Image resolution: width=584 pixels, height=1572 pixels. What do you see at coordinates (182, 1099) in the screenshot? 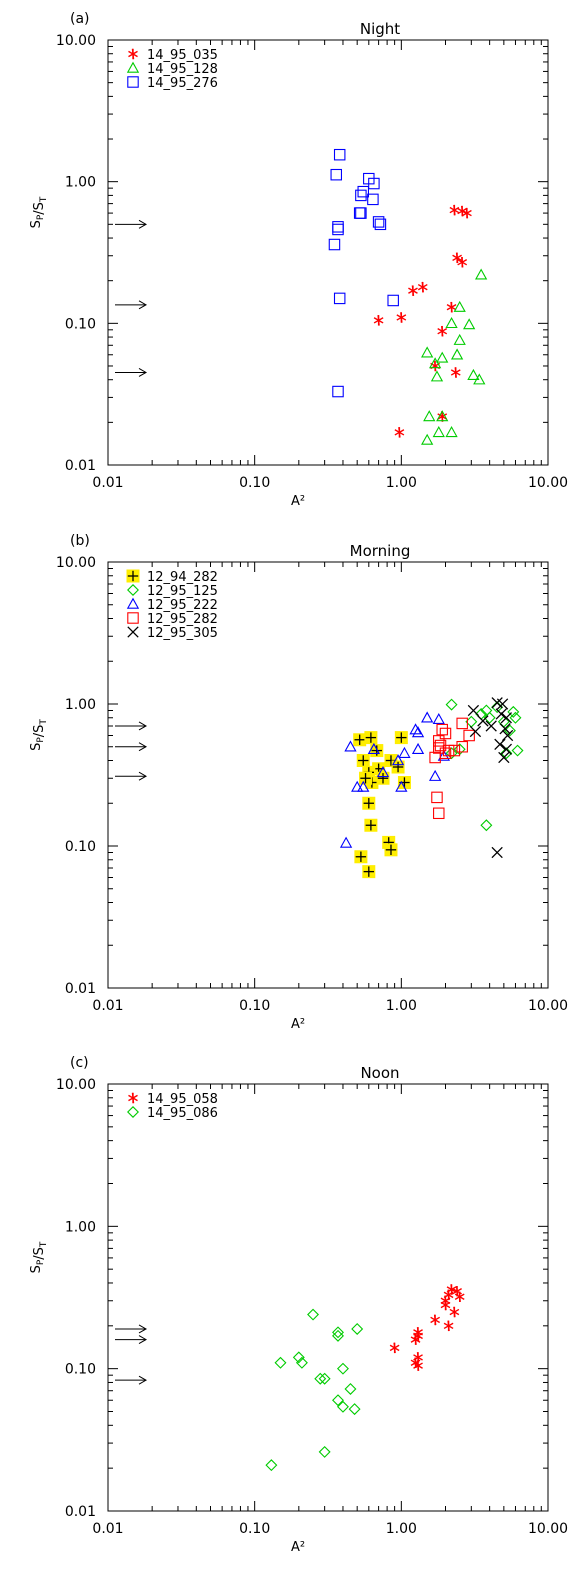
I see `legend-label: 14_95_058` at bounding box center [182, 1099].